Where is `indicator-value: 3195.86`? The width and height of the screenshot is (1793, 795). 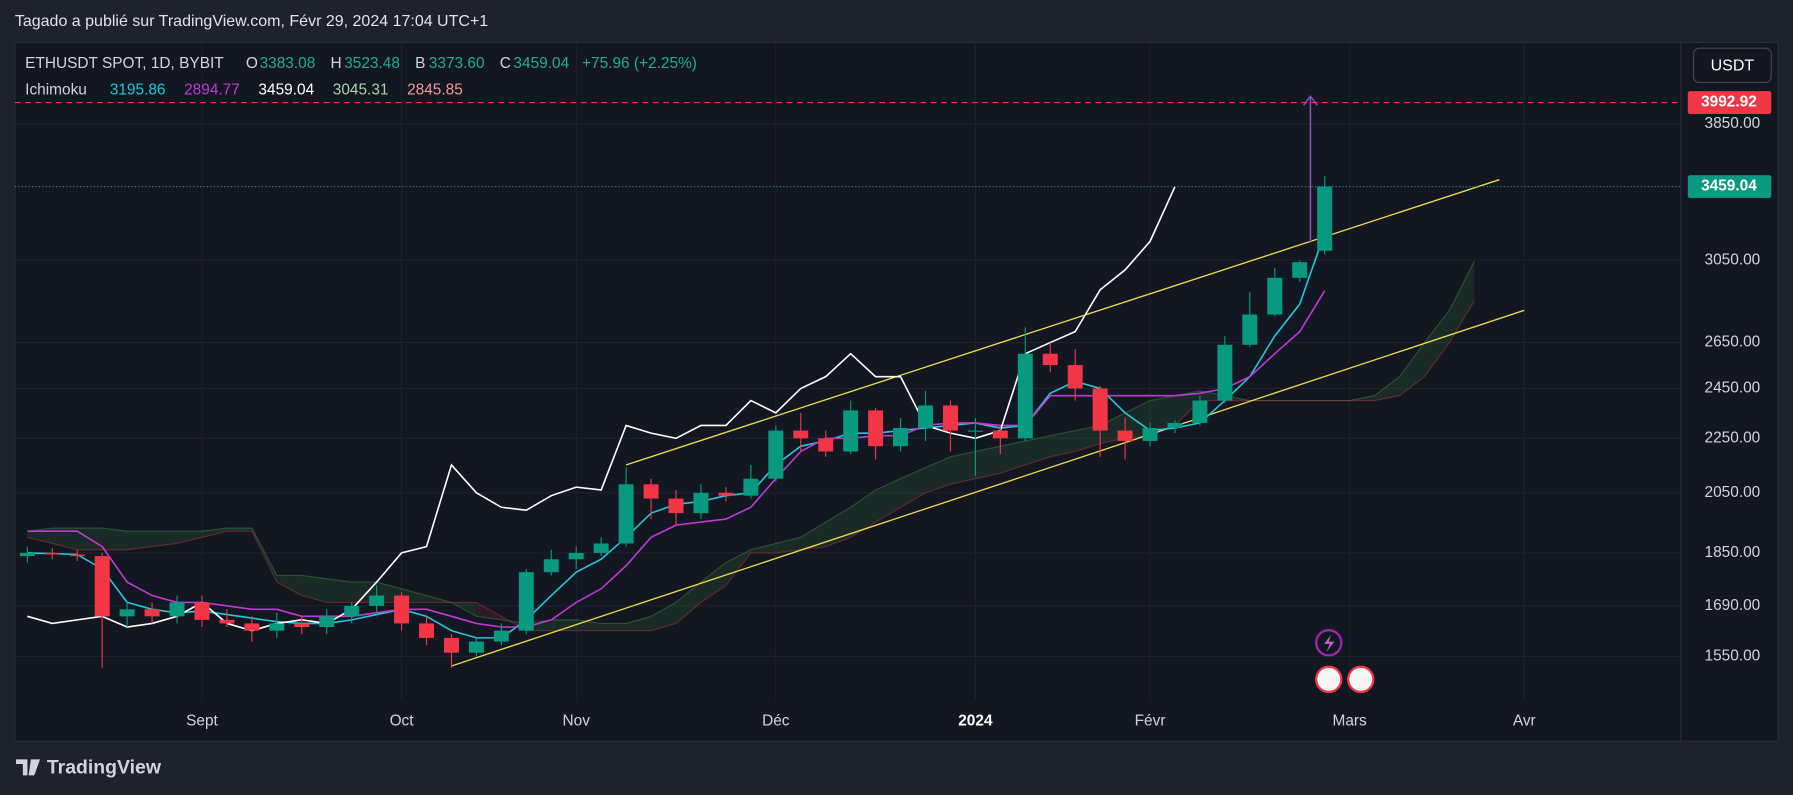
indicator-value: 3195.86 is located at coordinates (138, 90).